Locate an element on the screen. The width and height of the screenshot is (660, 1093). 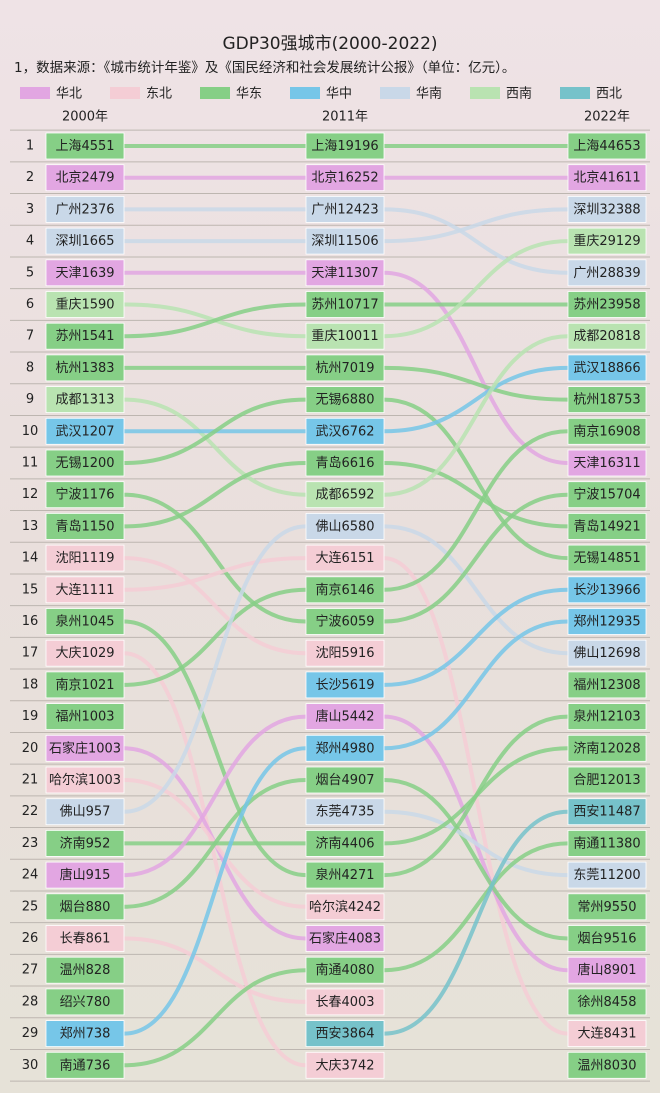
city-name: 常州 is located at coordinates (590, 906).